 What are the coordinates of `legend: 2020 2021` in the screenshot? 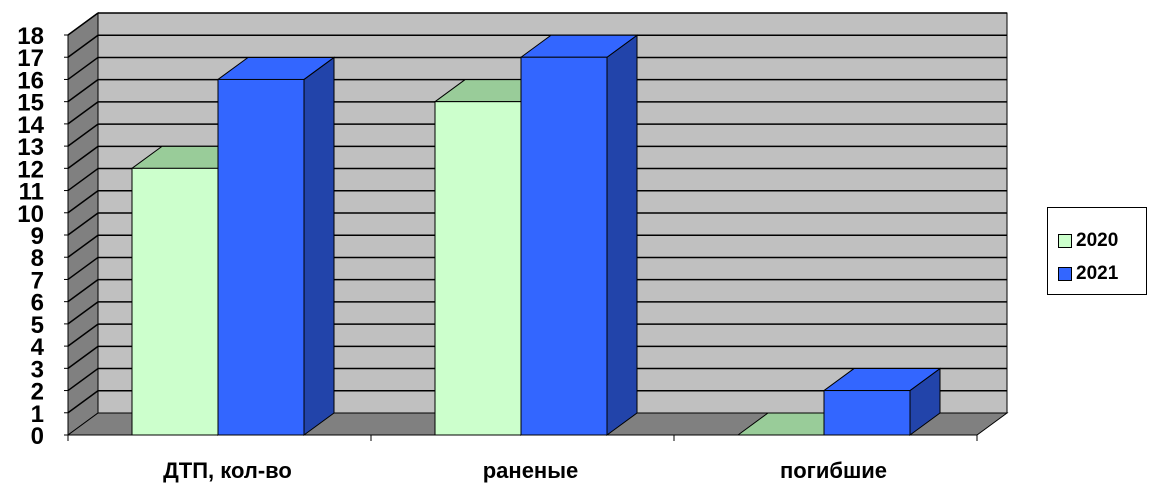 It's located at (1097, 251).